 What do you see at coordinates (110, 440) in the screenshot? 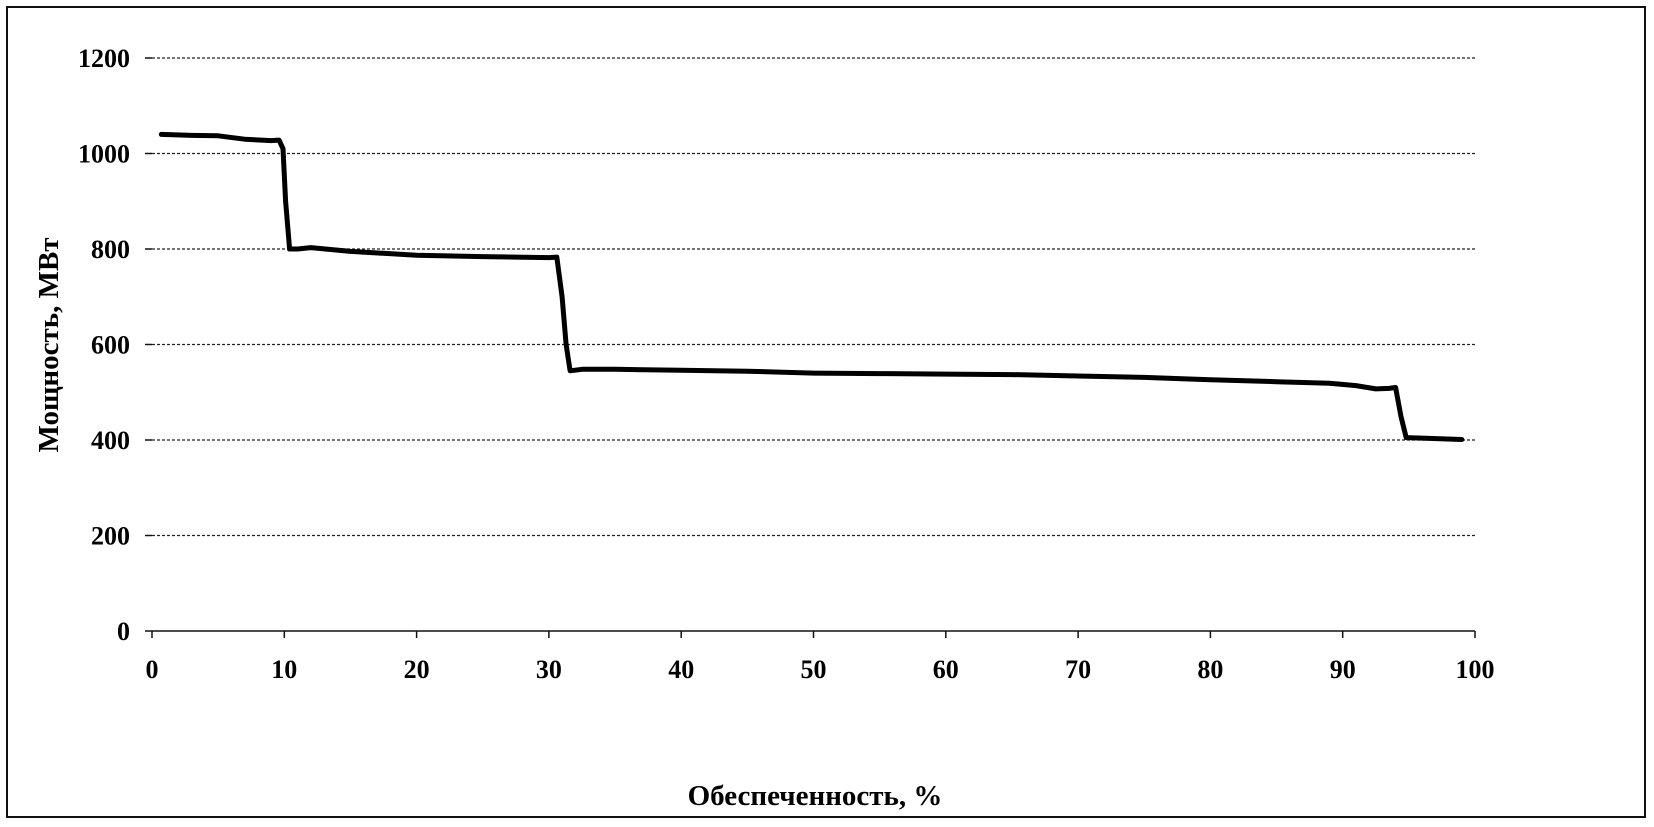
I see `y-tick-label: 400` at bounding box center [110, 440].